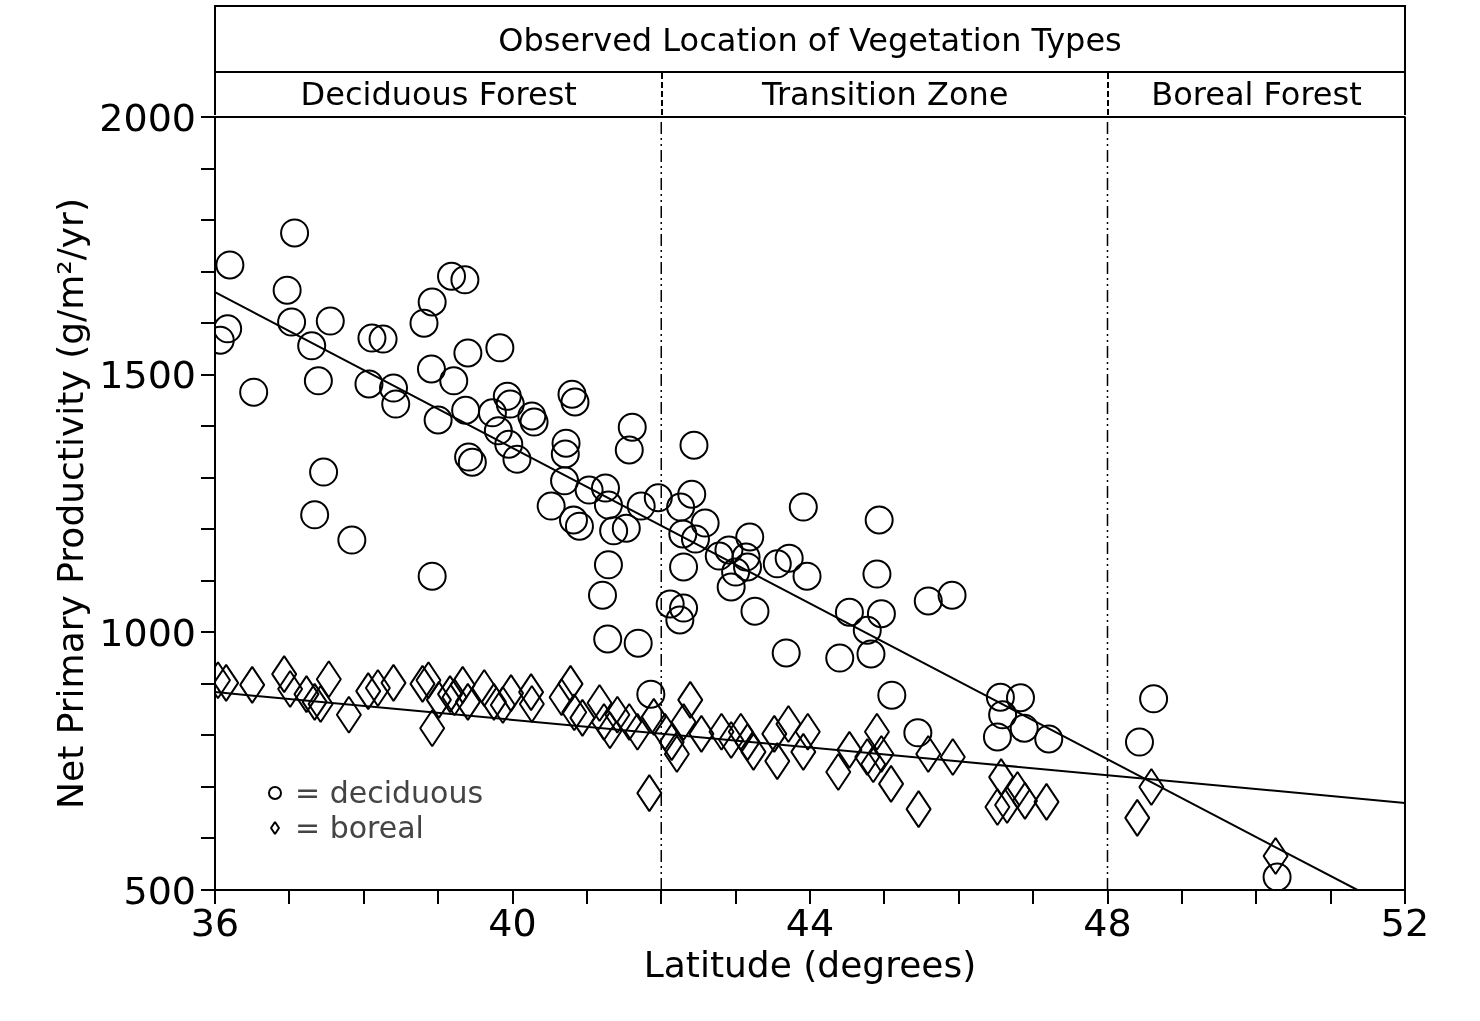  What do you see at coordinates (810, 40) in the screenshot?
I see `chart-title: Observed Location of Vegetation Types` at bounding box center [810, 40].